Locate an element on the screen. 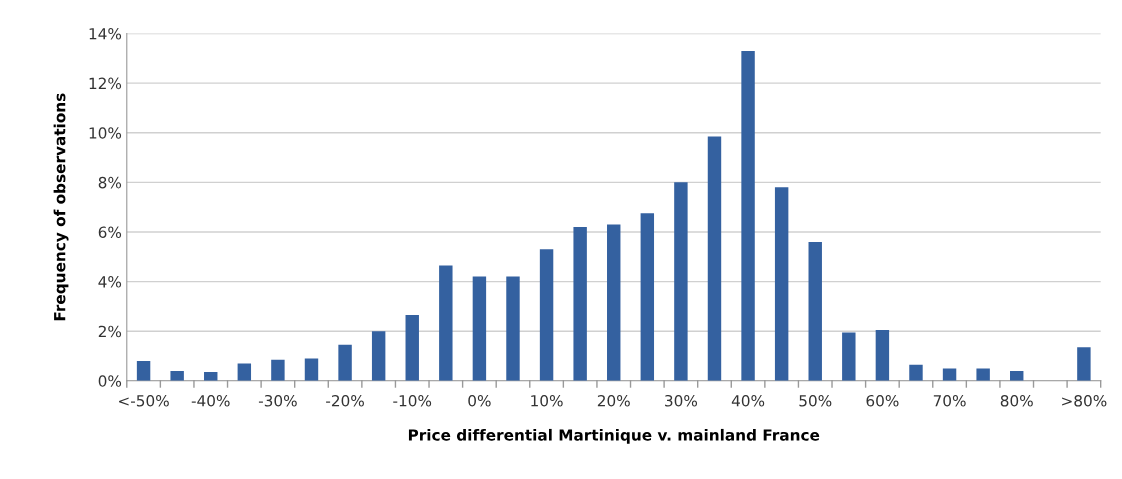 The height and width of the screenshot is (479, 1122). y-tick-label: 14% is located at coordinates (105, 34).